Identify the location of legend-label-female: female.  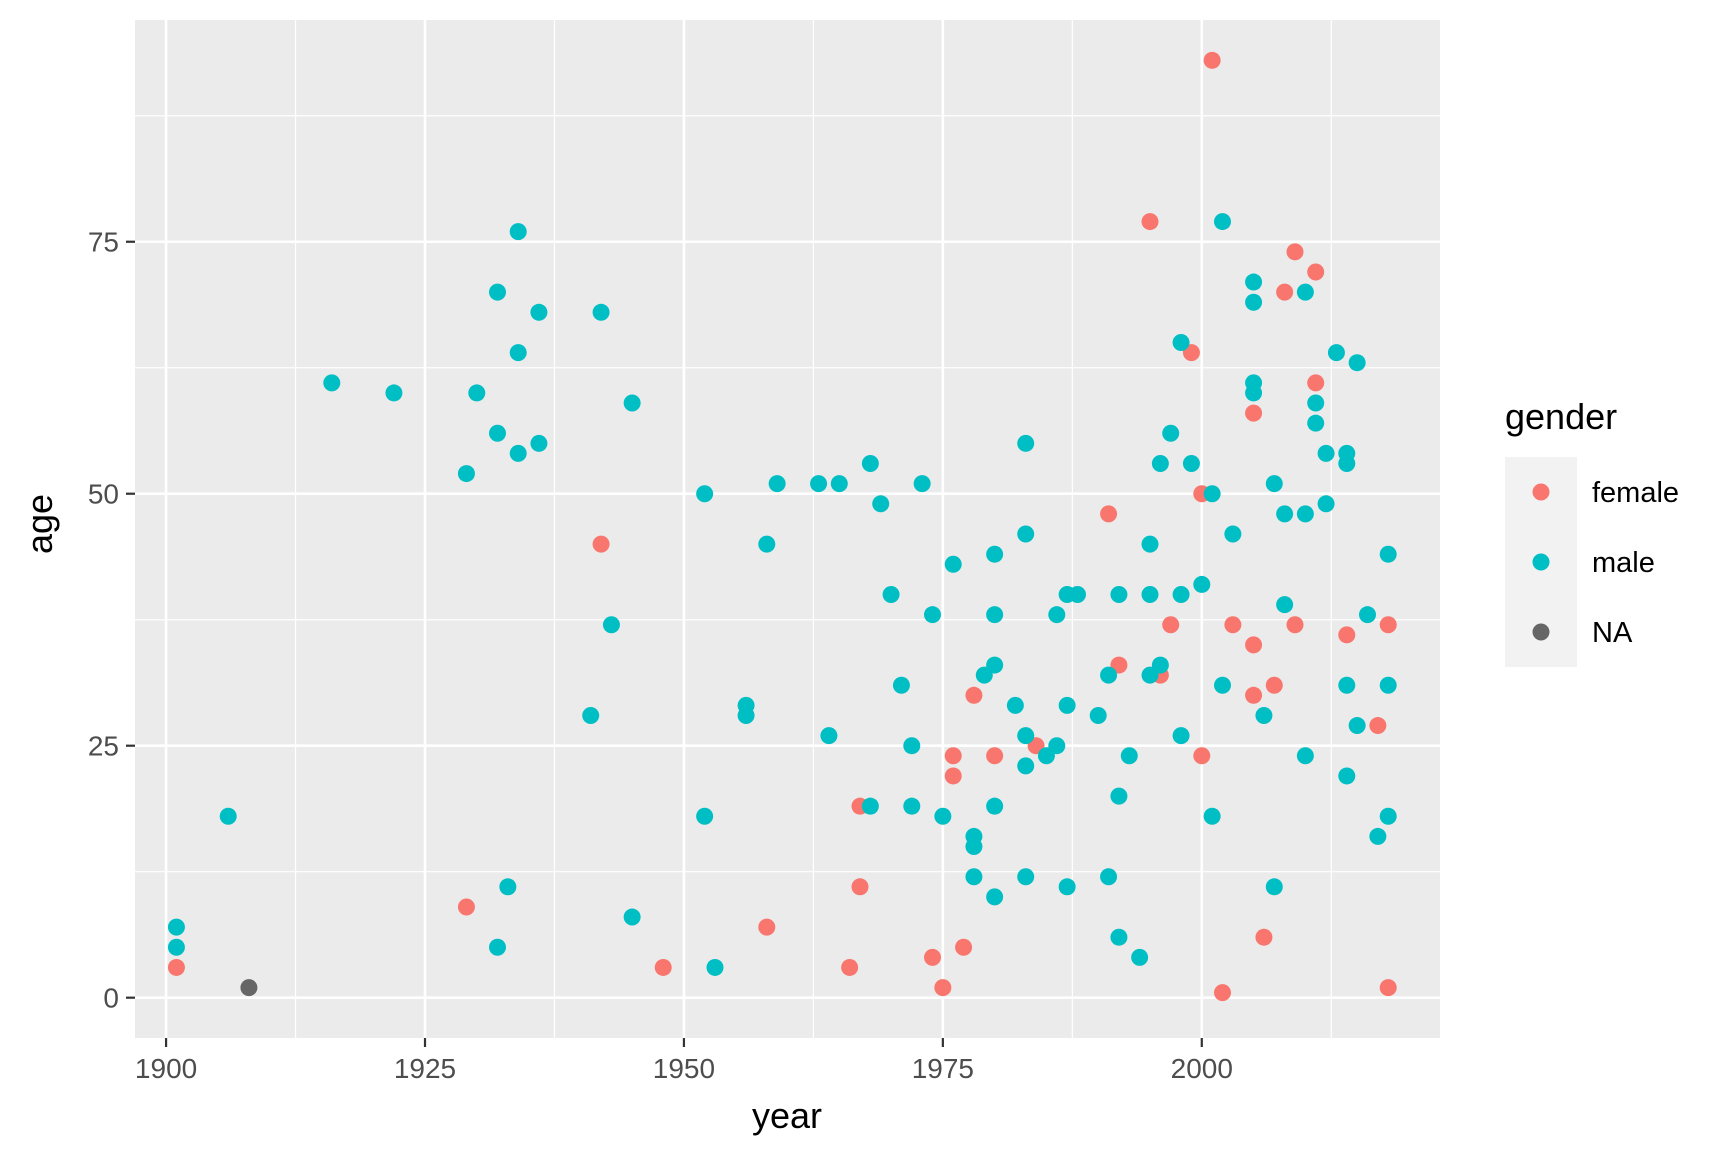
(1635, 493).